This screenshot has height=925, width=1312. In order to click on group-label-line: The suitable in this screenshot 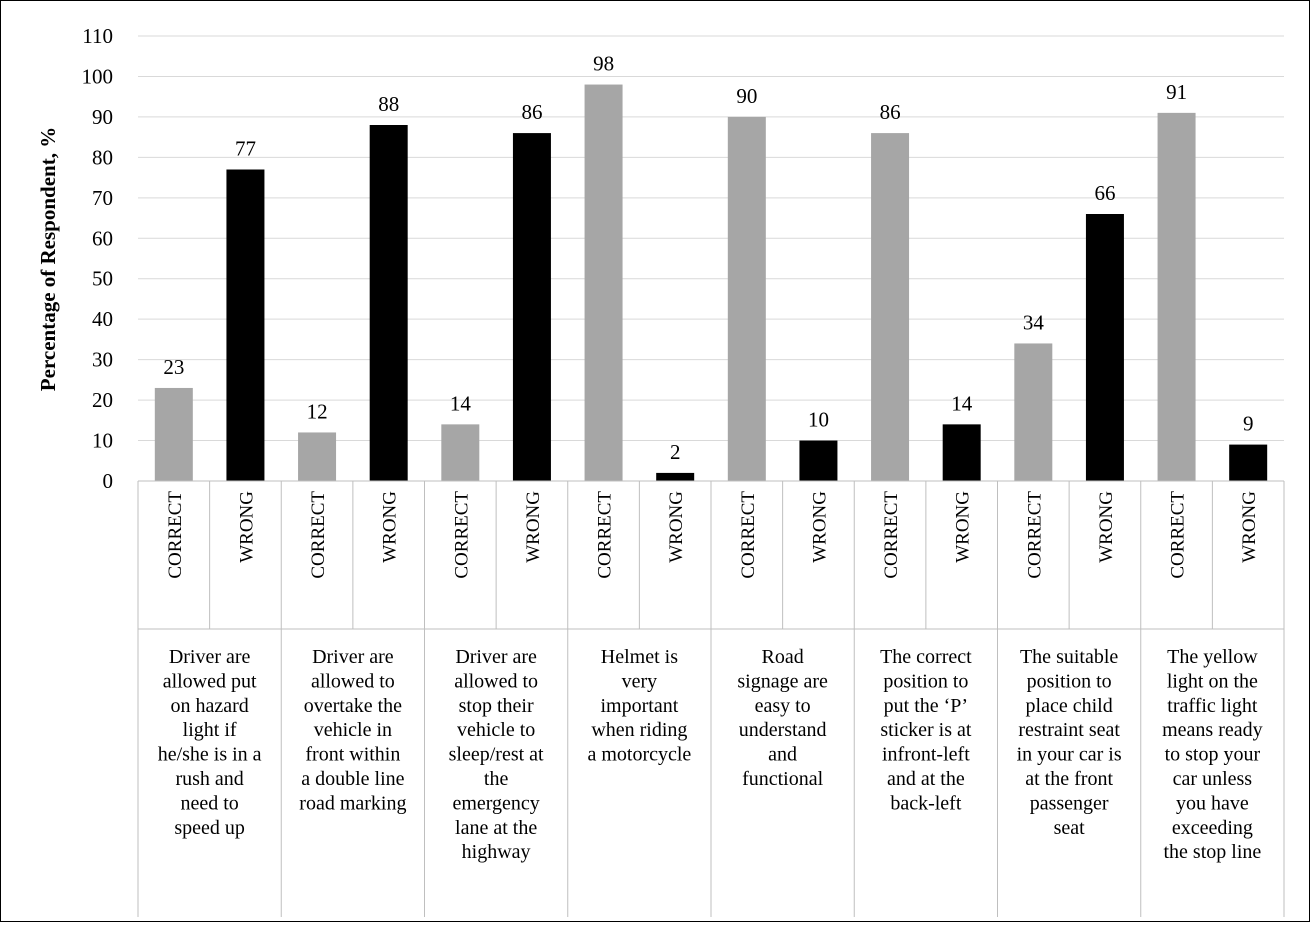, I will do `click(1069, 657)`.